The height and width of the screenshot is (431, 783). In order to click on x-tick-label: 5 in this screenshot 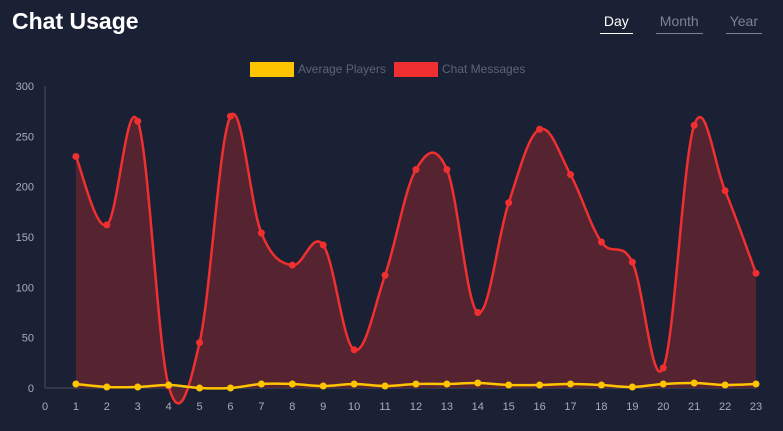, I will do `click(200, 407)`.